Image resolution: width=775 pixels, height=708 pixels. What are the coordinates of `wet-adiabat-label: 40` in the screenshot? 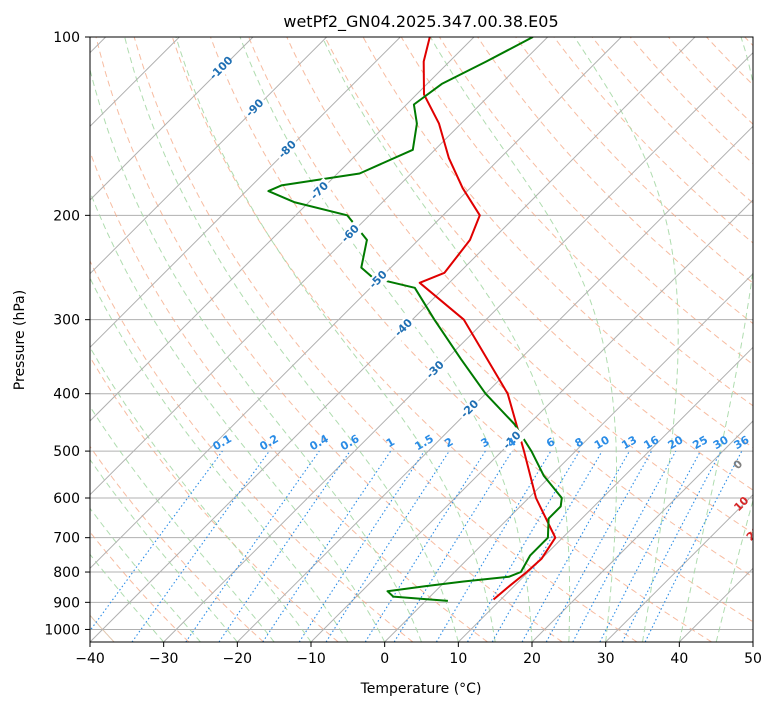 It's located at (772, 591).